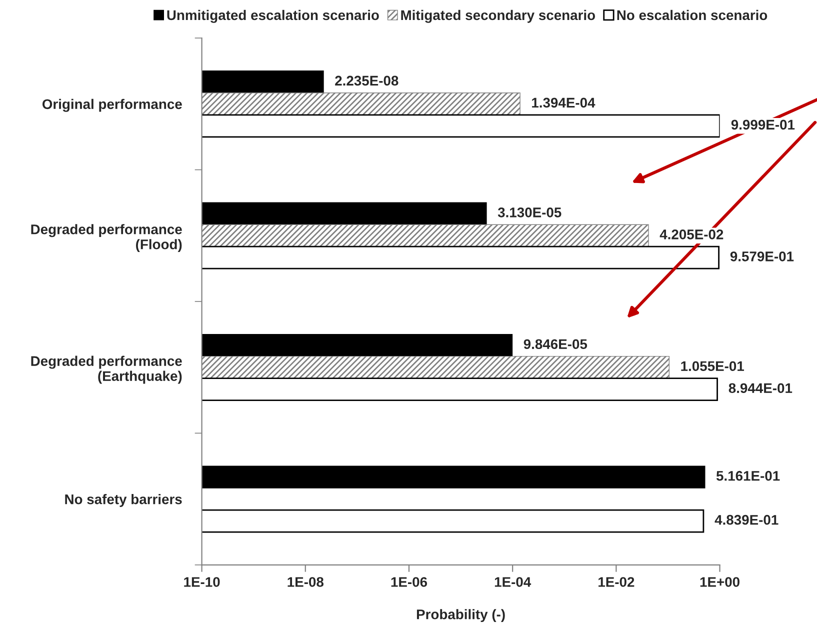 The image size is (817, 634). What do you see at coordinates (366, 81) in the screenshot?
I see `data-label: 2.235E-08` at bounding box center [366, 81].